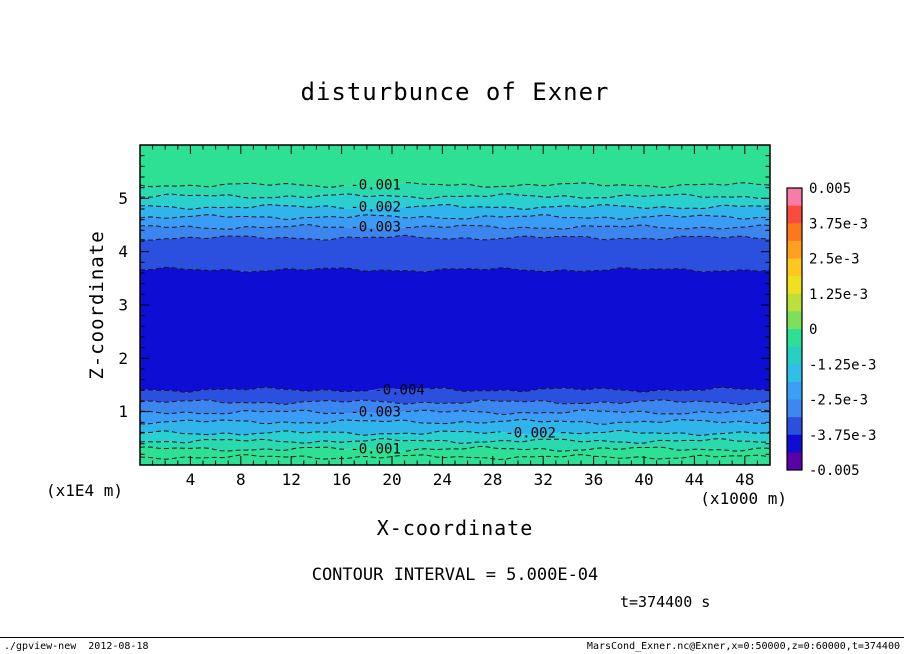  Describe the element at coordinates (291, 479) in the screenshot. I see `x-tick-label: 12` at that location.